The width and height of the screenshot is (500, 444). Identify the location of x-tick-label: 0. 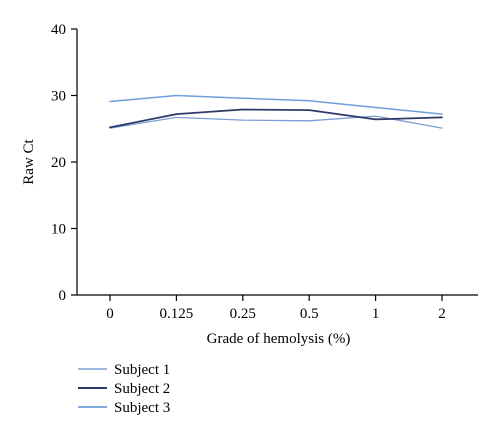
(110, 314).